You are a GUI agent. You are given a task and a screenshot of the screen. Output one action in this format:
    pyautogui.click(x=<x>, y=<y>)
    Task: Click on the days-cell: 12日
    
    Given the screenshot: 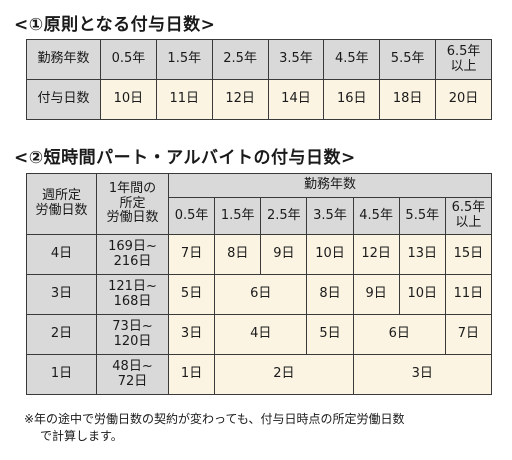 What is the action you would take?
    pyautogui.click(x=240, y=99)
    